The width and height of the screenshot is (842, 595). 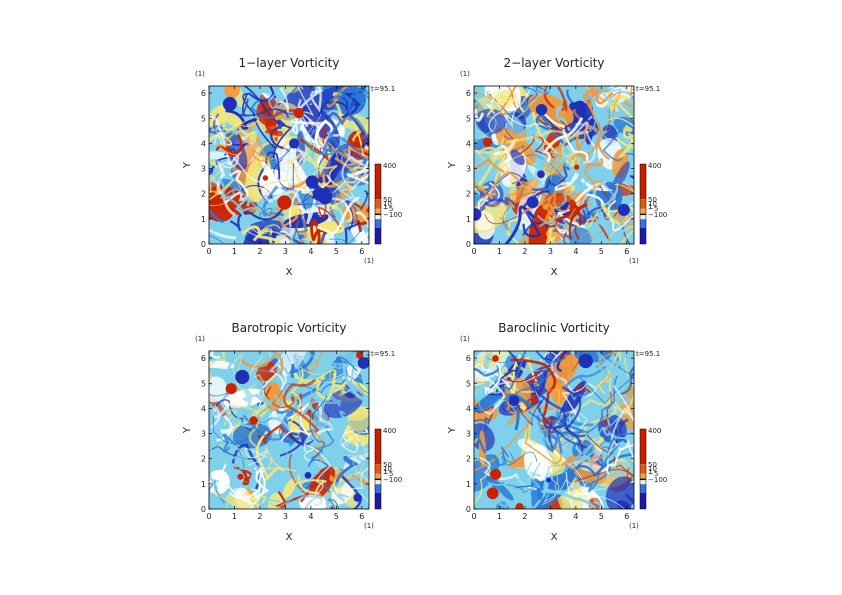 What do you see at coordinates (554, 328) in the screenshot?
I see `panel-title: Baroclinic Vorticity` at bounding box center [554, 328].